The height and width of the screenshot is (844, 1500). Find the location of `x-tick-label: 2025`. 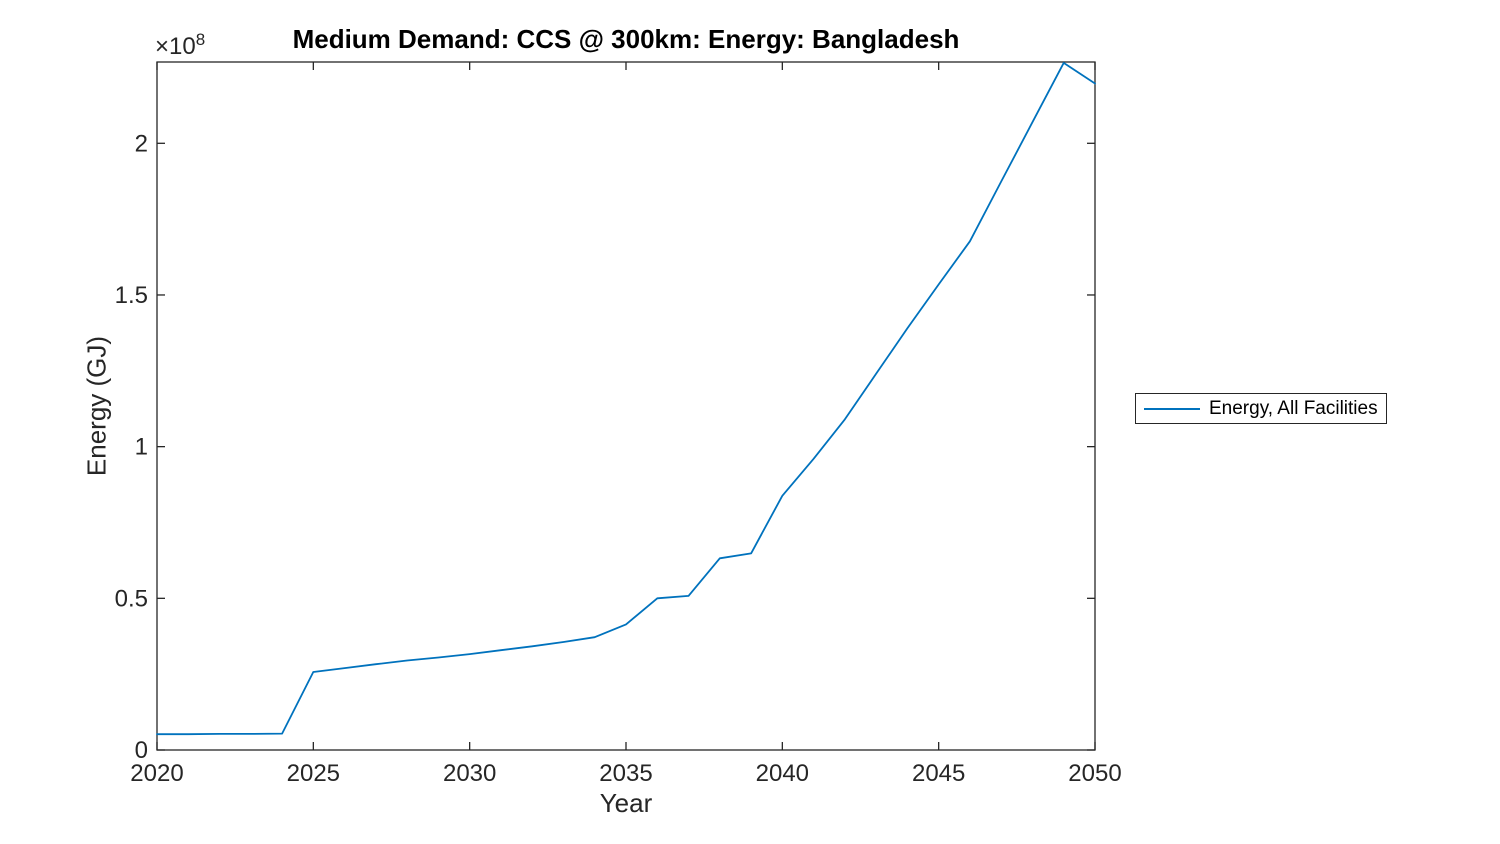

x-tick-label: 2025 is located at coordinates (313, 773).